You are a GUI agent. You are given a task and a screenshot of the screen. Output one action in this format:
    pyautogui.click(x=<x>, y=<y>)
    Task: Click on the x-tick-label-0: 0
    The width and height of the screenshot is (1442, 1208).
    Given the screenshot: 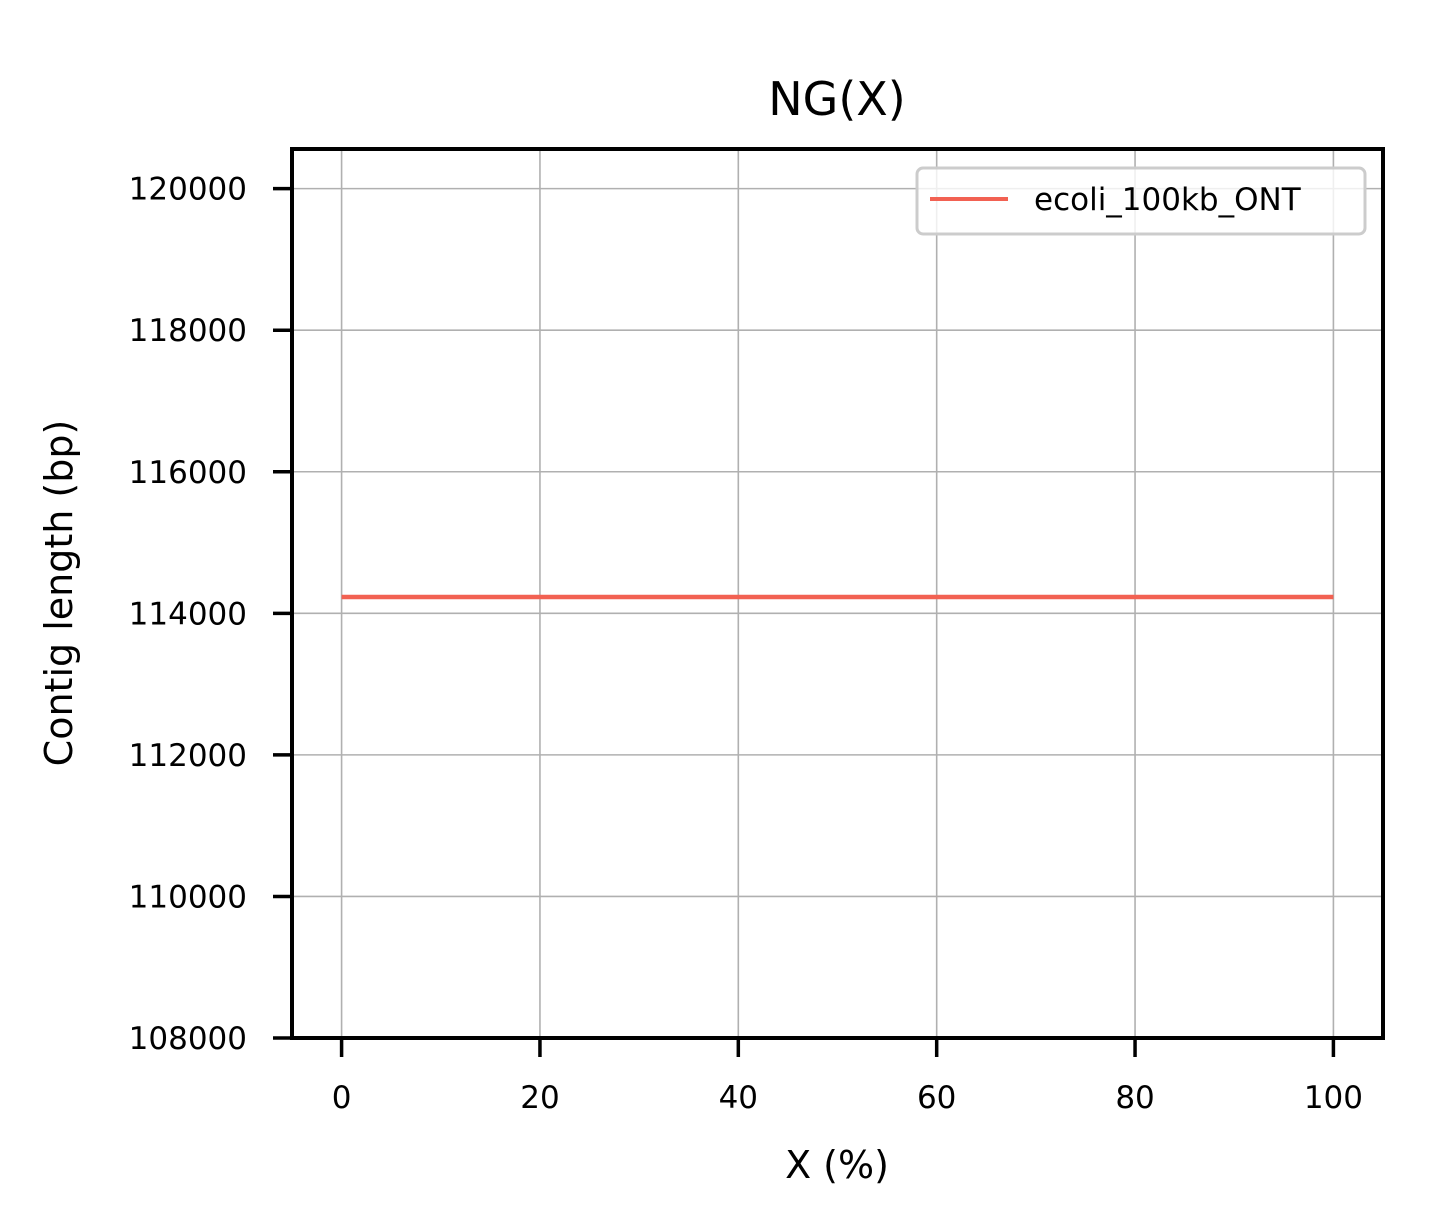 What is the action you would take?
    pyautogui.click(x=342, y=1098)
    